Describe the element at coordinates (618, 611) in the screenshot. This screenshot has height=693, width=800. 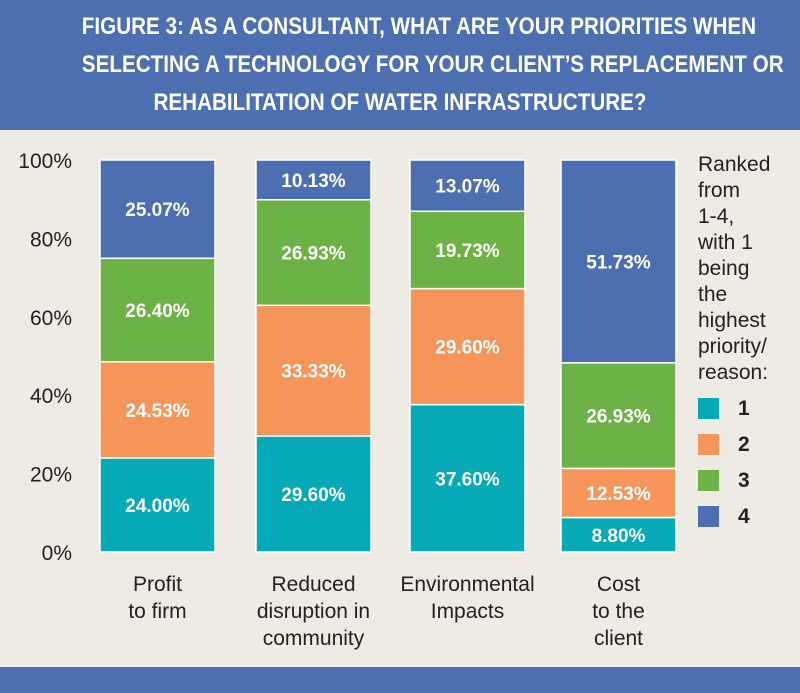
I see `x-category-label: to the` at that location.